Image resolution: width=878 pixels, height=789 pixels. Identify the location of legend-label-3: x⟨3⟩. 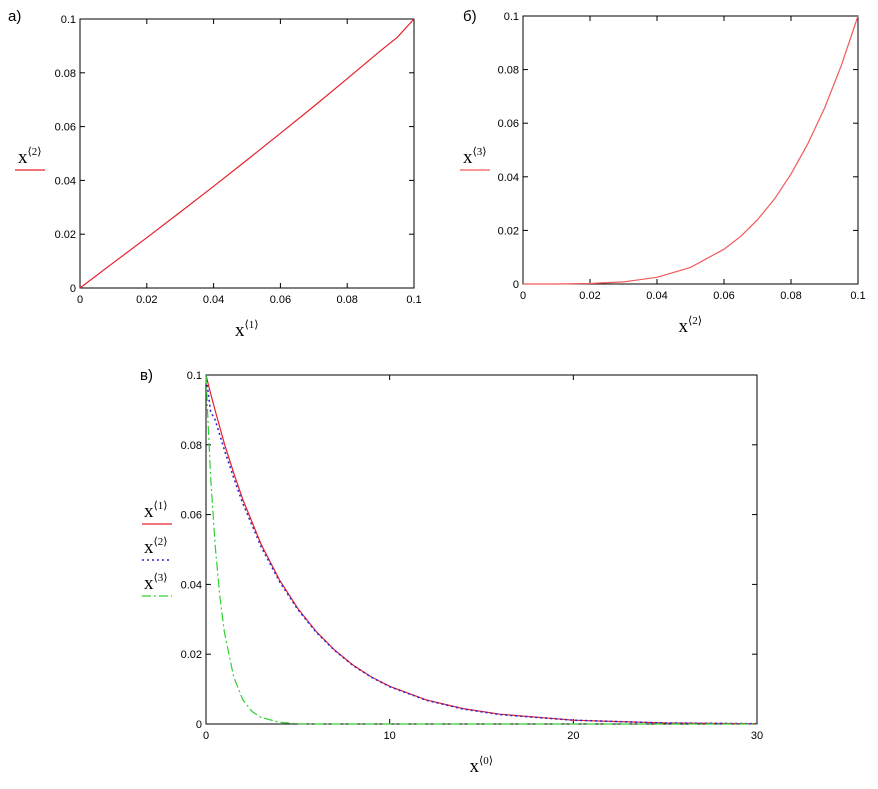
(156, 583).